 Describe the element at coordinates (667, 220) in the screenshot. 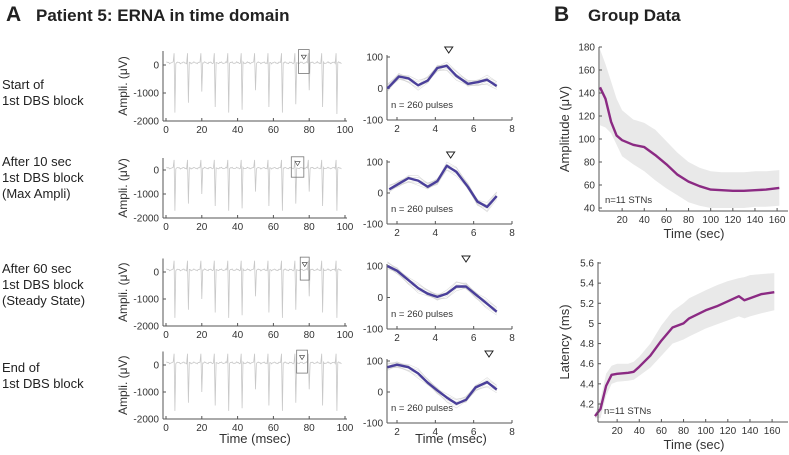

I see `amplitude-x-tick-label: 60` at that location.